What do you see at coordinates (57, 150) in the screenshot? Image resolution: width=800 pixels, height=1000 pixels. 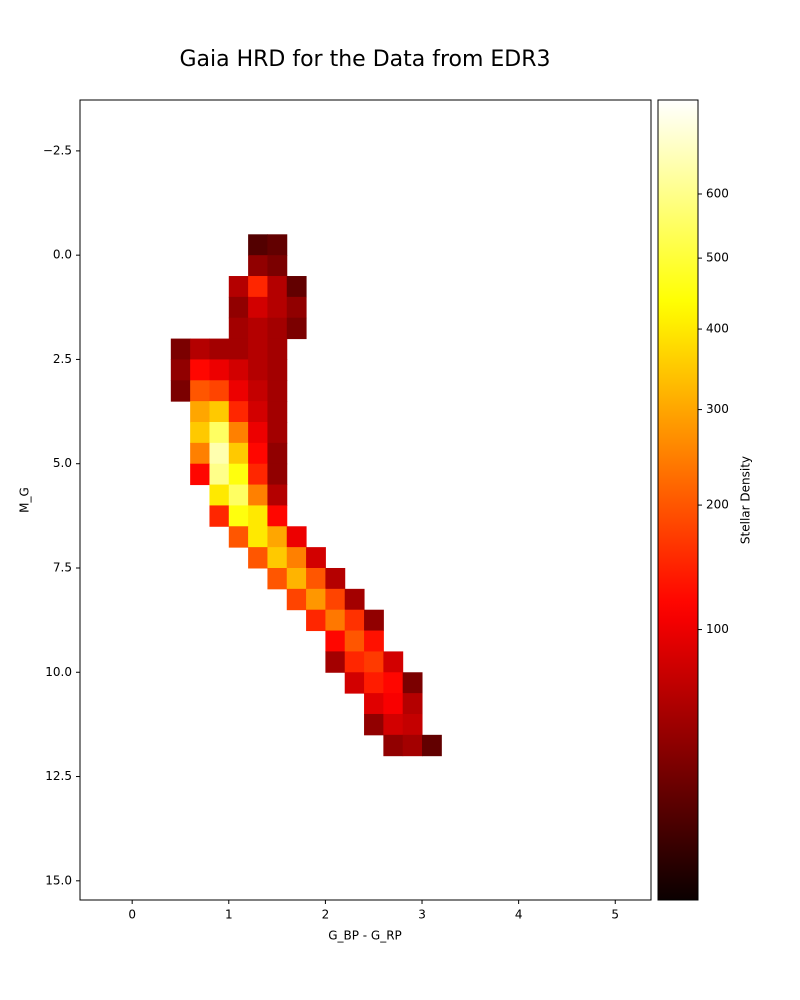 I see `y-tick-label: −2.5` at bounding box center [57, 150].